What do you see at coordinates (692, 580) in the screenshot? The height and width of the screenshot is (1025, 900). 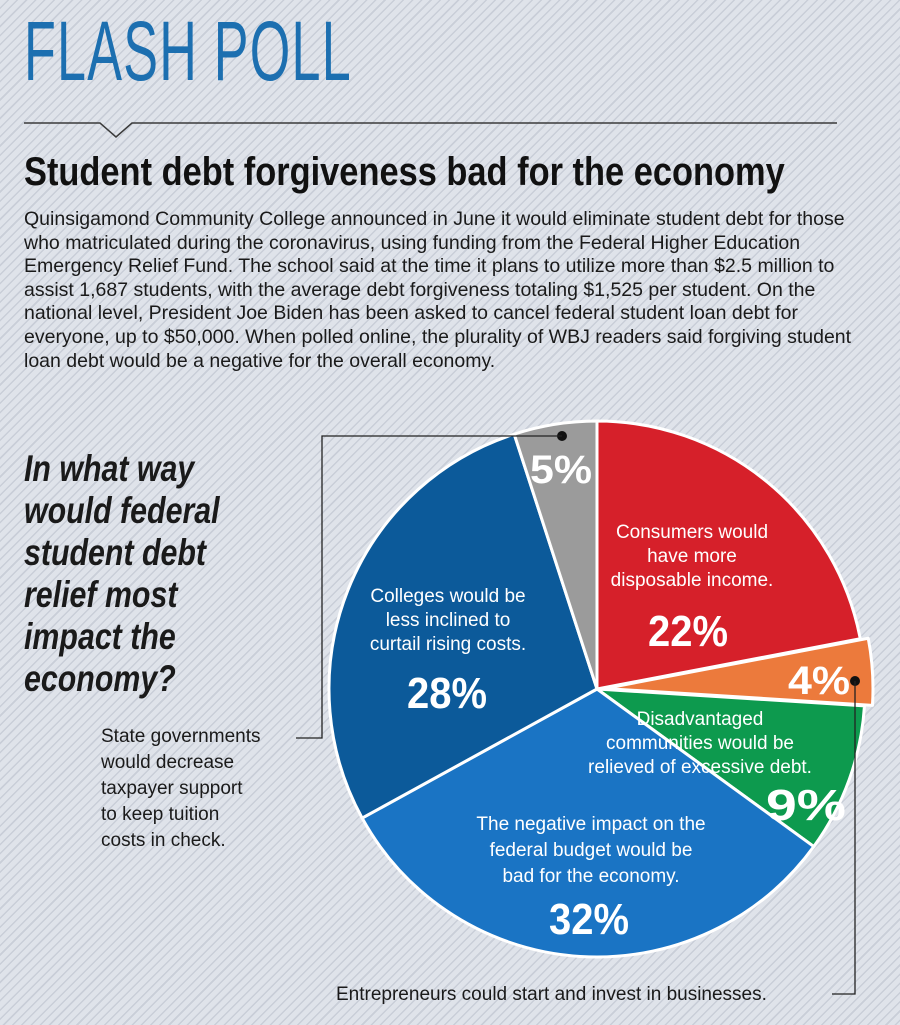 I see `slice-description-label: disposable income.` at bounding box center [692, 580].